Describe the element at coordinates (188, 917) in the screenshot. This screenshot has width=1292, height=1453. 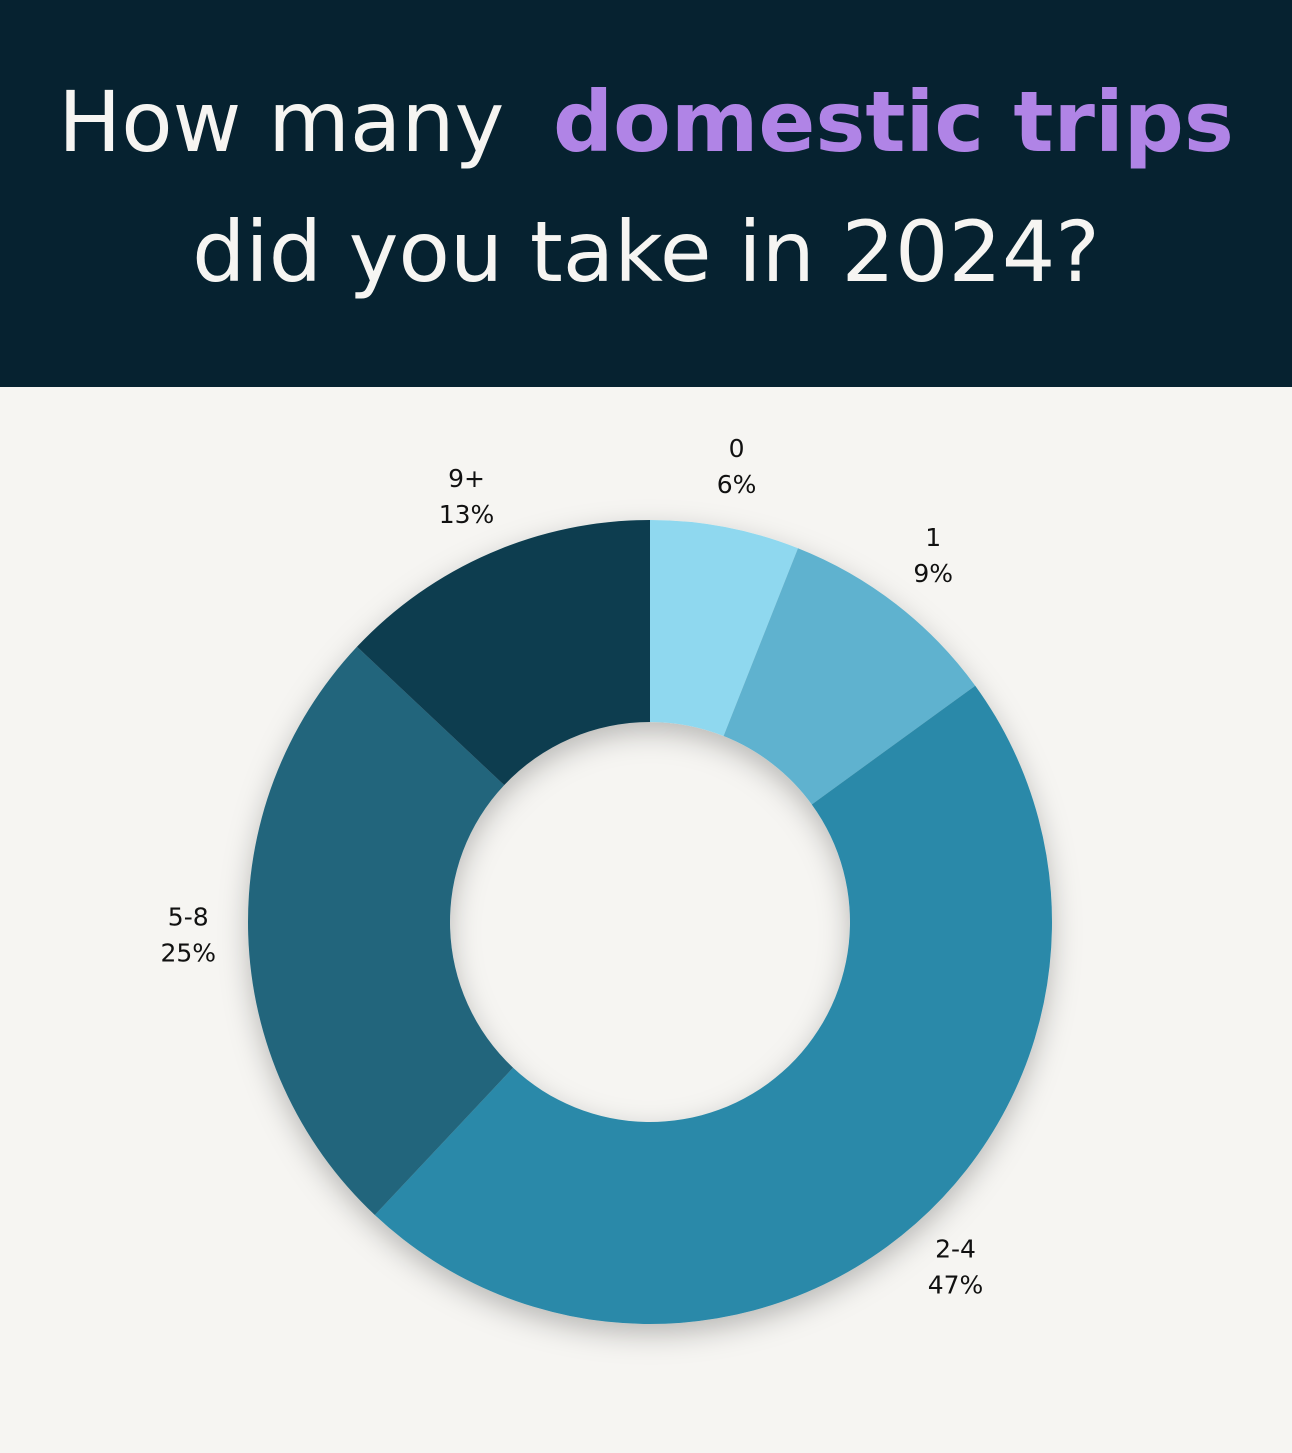
I see `category-label: 5-8` at that location.